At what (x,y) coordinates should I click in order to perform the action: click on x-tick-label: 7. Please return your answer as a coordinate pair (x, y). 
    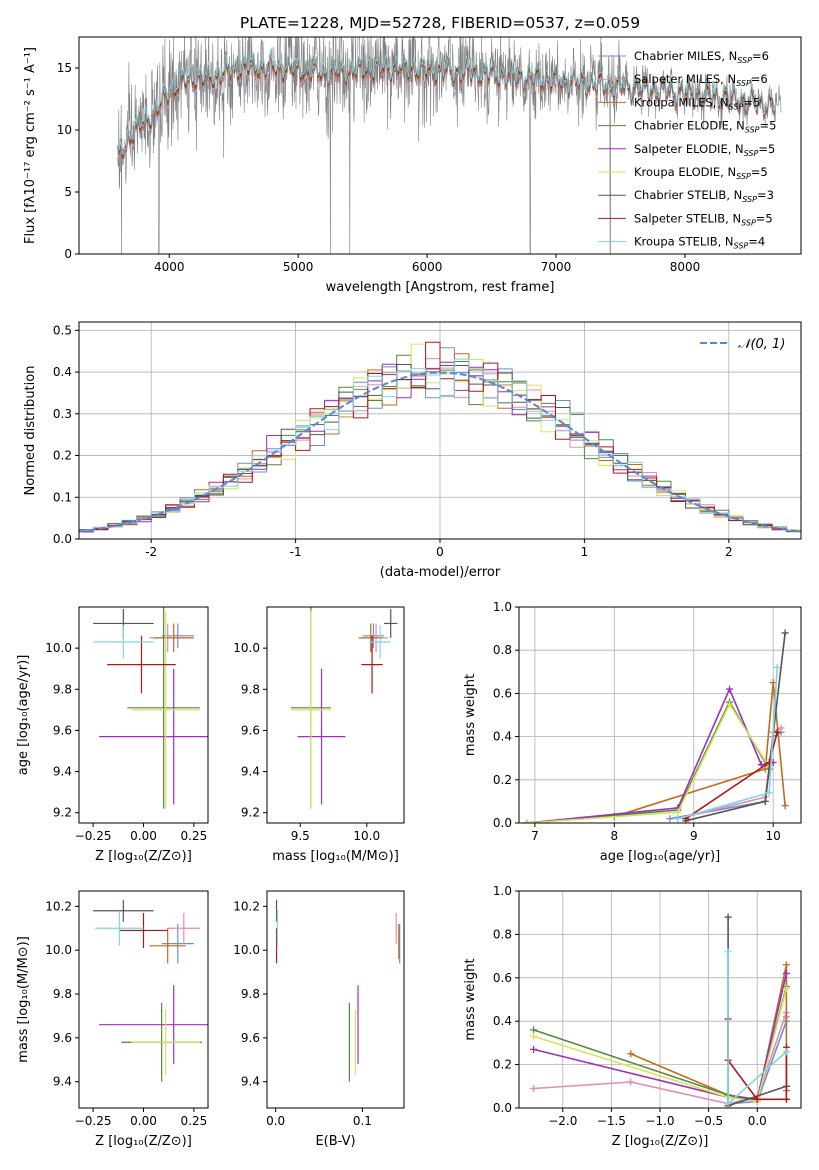
    Looking at the image, I should click on (535, 836).